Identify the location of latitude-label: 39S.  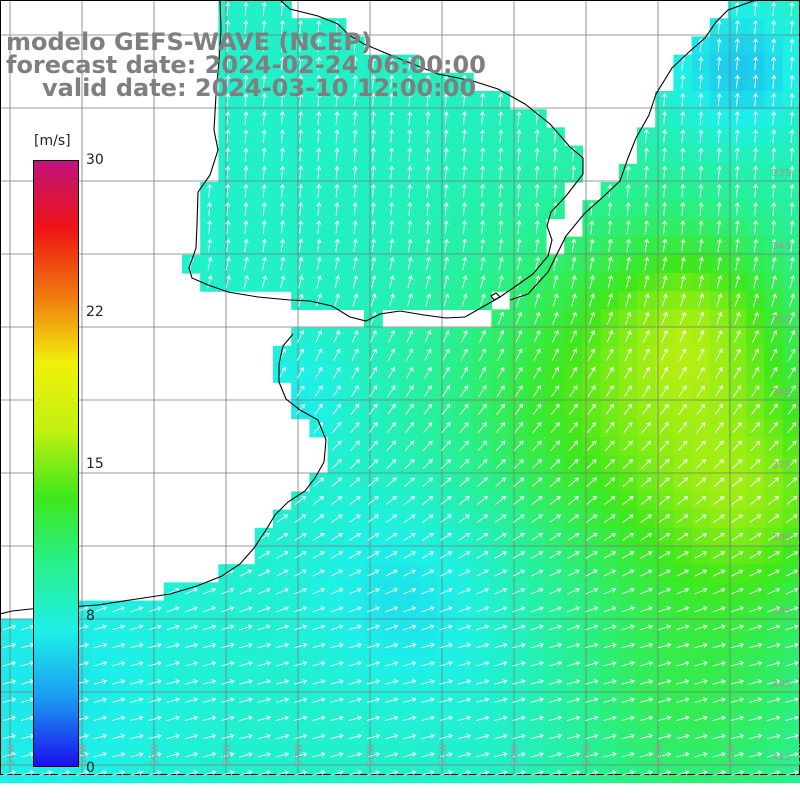
(781, 611).